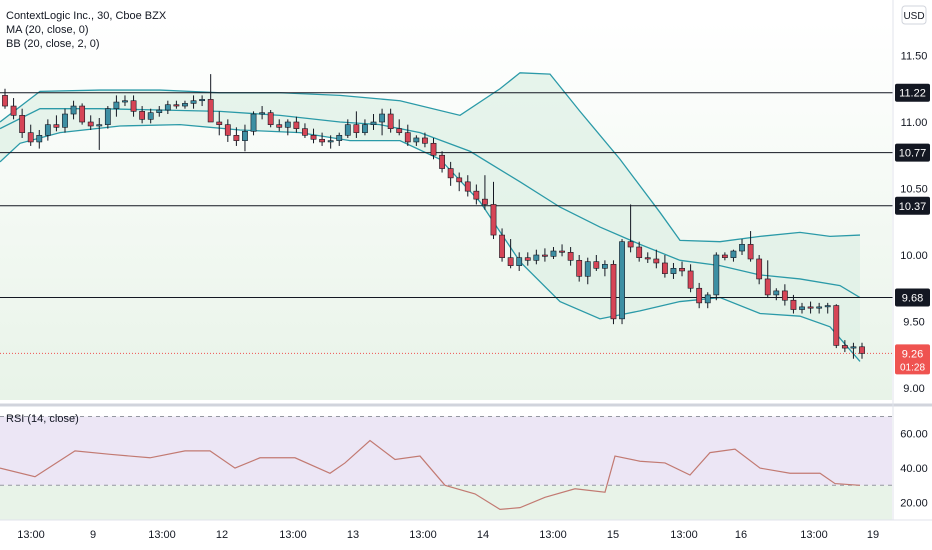 The width and height of the screenshot is (932, 550). What do you see at coordinates (53, 44) in the screenshot?
I see `bb-indicator-label: BB (20, close, 2, 0)` at bounding box center [53, 44].